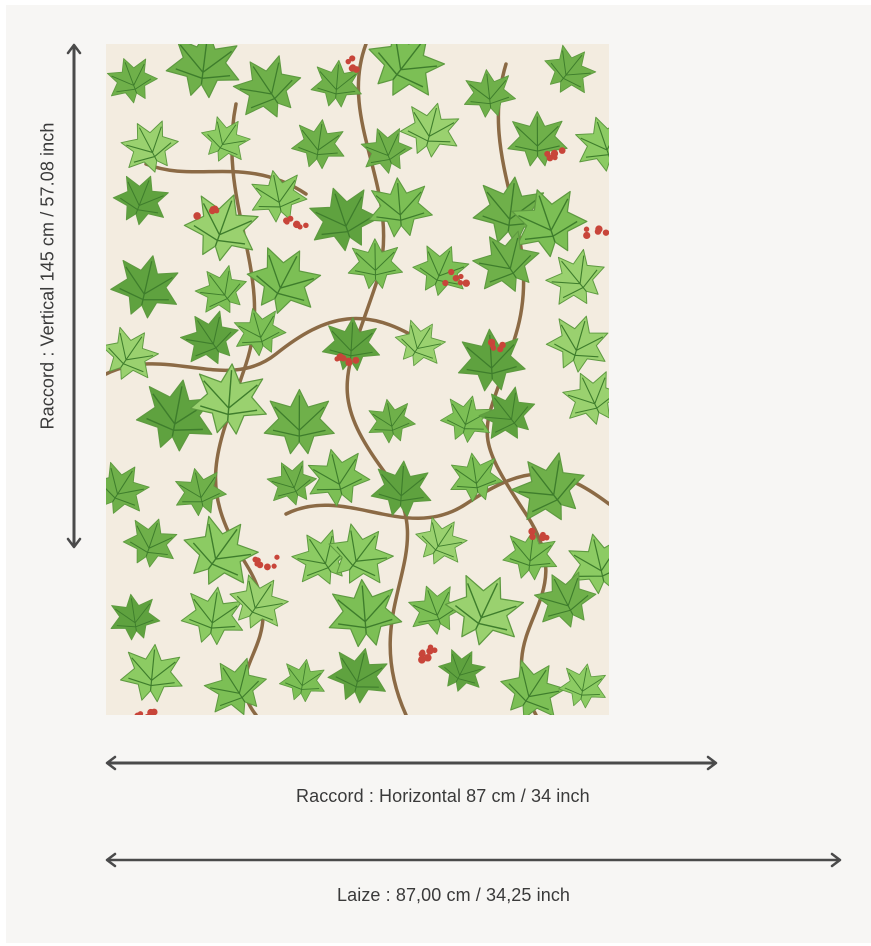  What do you see at coordinates (47, 276) in the screenshot?
I see `vertical-repeat-label: Raccord : Vertical 145 cm / 57.08 inch` at bounding box center [47, 276].